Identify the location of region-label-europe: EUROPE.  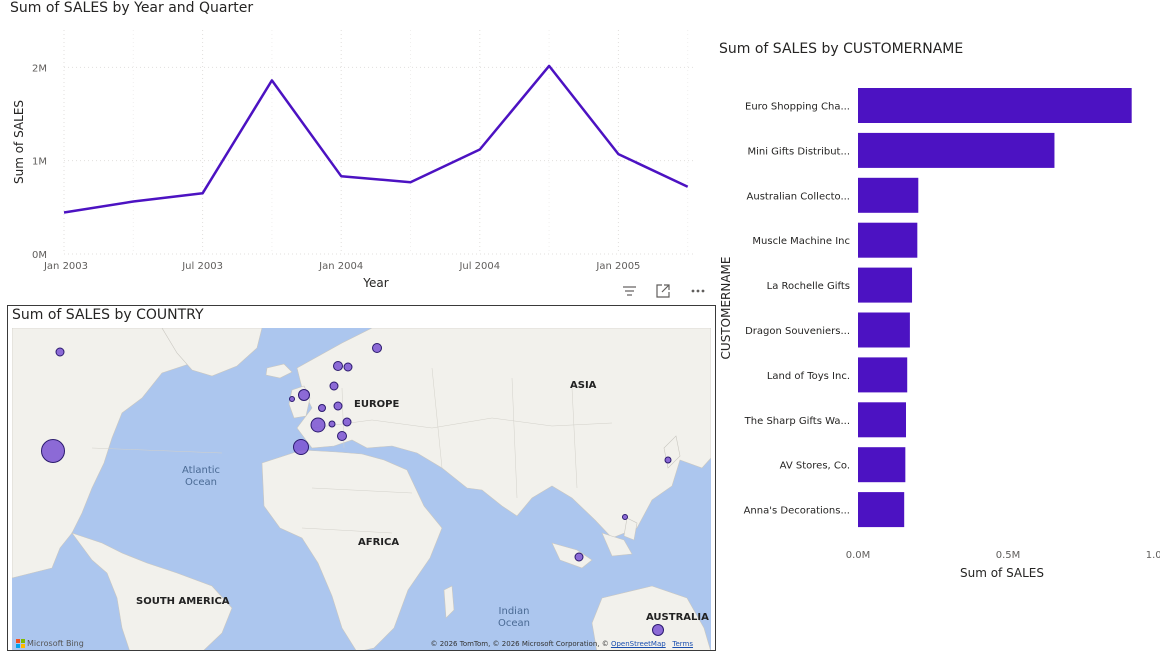
(377, 404).